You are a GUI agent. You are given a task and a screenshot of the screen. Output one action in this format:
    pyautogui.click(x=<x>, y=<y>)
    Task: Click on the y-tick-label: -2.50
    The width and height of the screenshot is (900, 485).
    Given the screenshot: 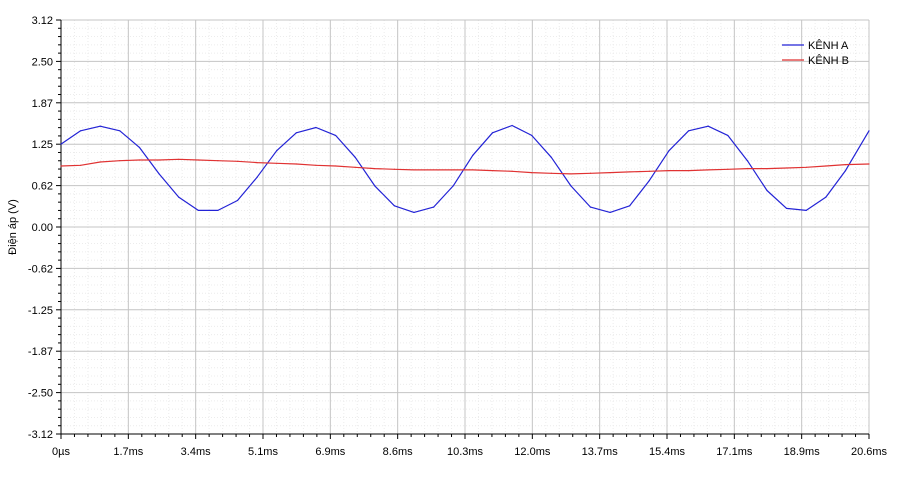 What is the action you would take?
    pyautogui.click(x=40, y=394)
    